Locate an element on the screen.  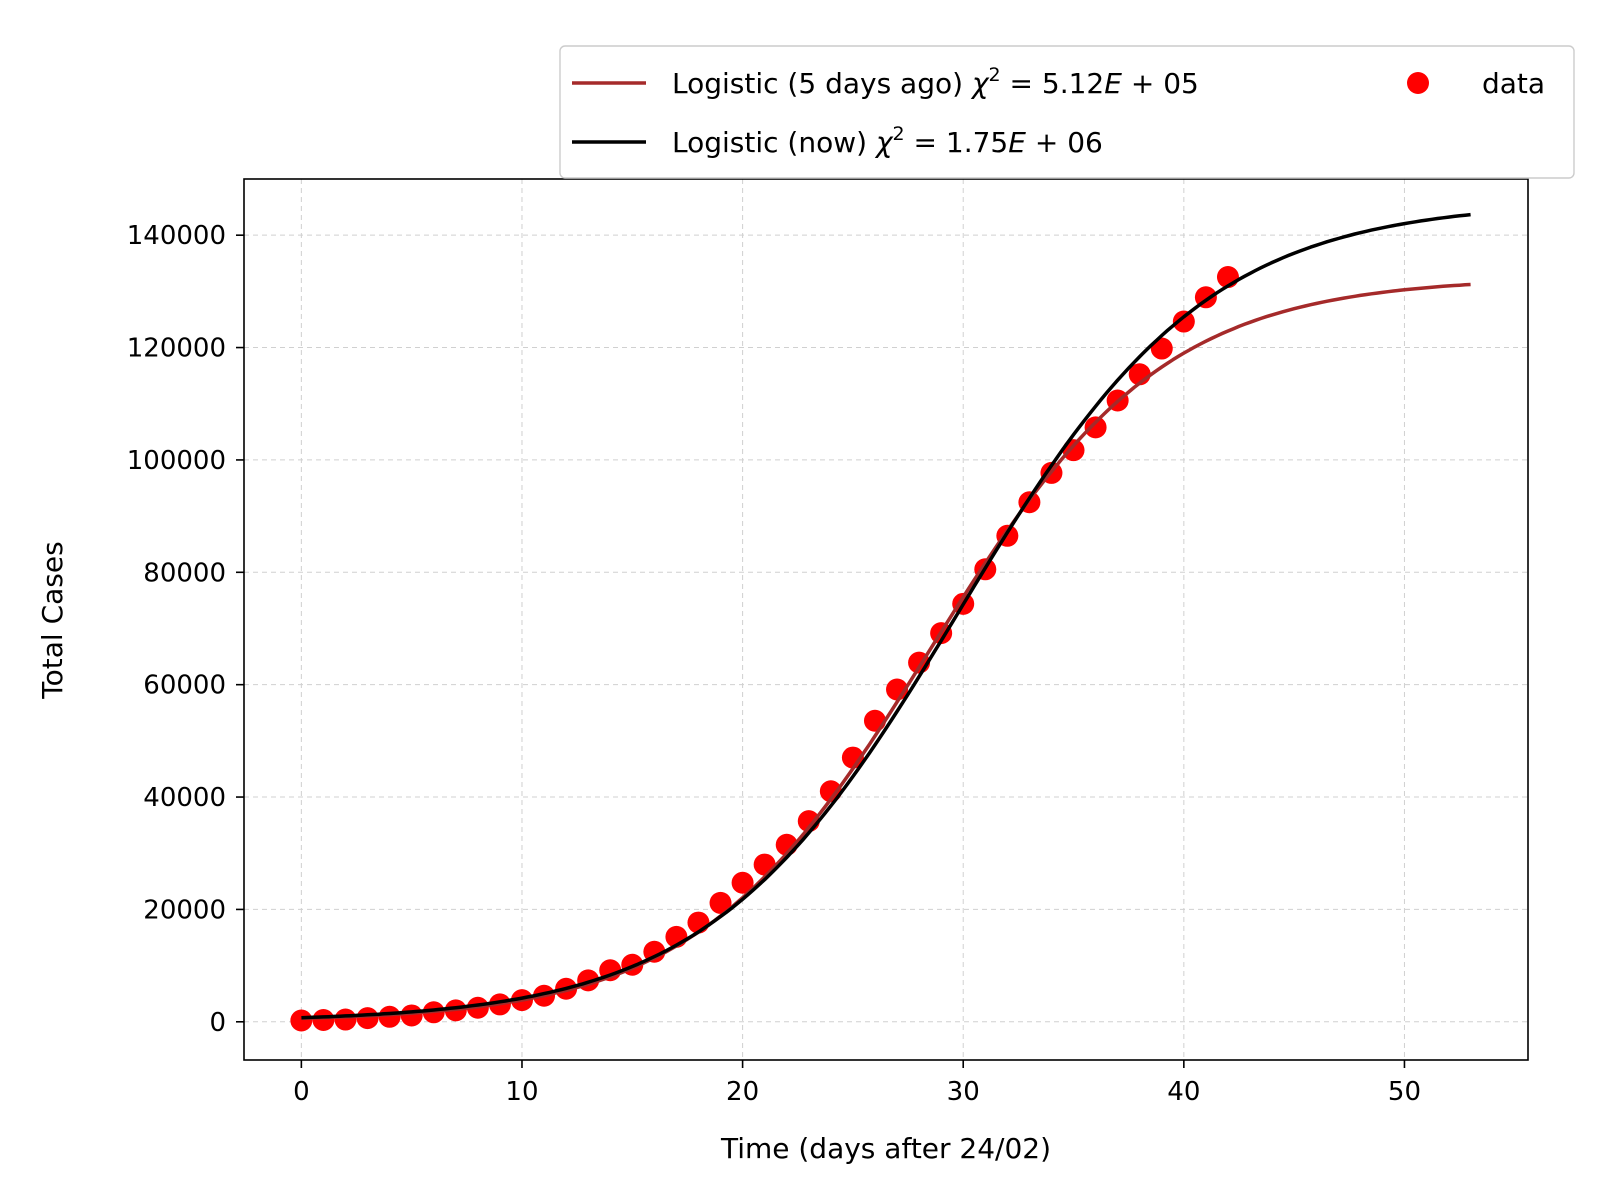
y-tick-label: 100000 is located at coordinates (176, 461).